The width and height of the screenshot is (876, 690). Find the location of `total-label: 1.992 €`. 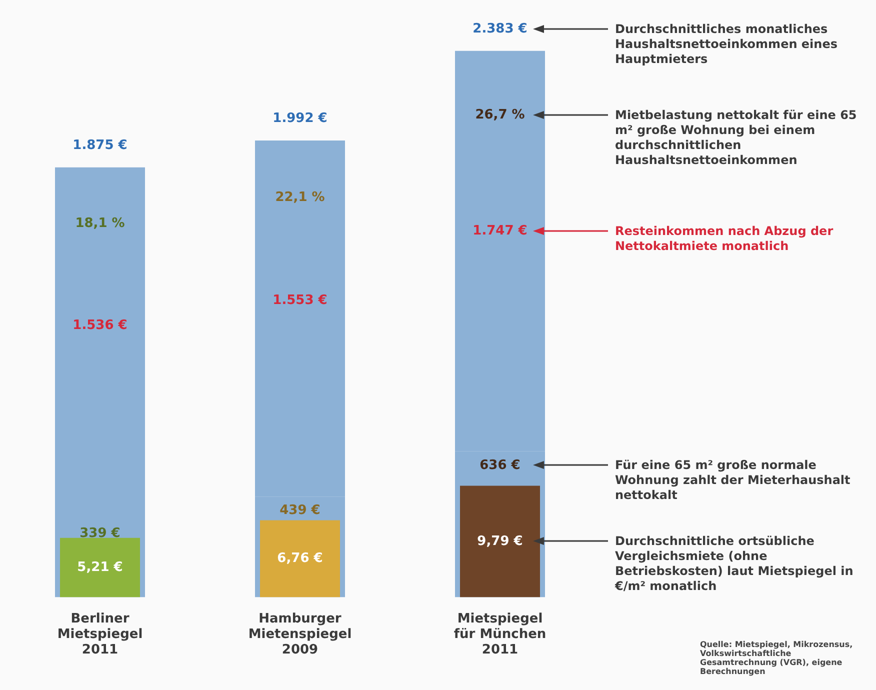

total-label: 1.992 € is located at coordinates (300, 118).